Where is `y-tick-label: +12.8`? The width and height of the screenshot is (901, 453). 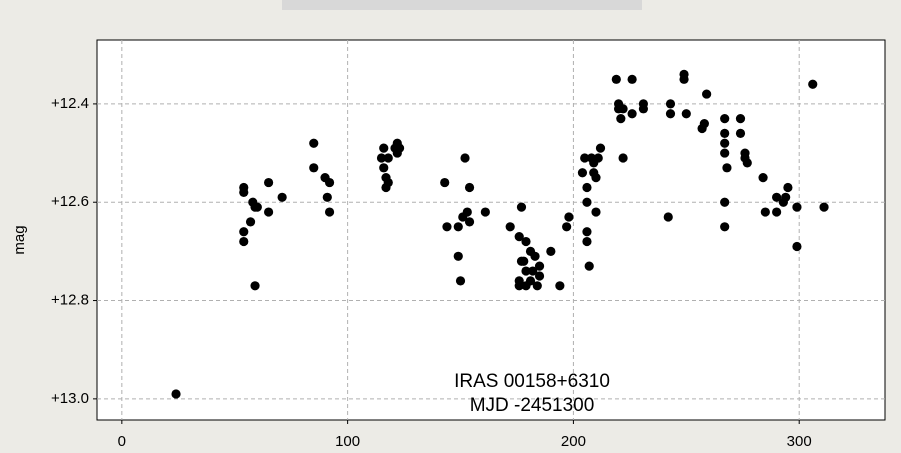 y-tick-label: +12.8 is located at coordinates (70, 300).